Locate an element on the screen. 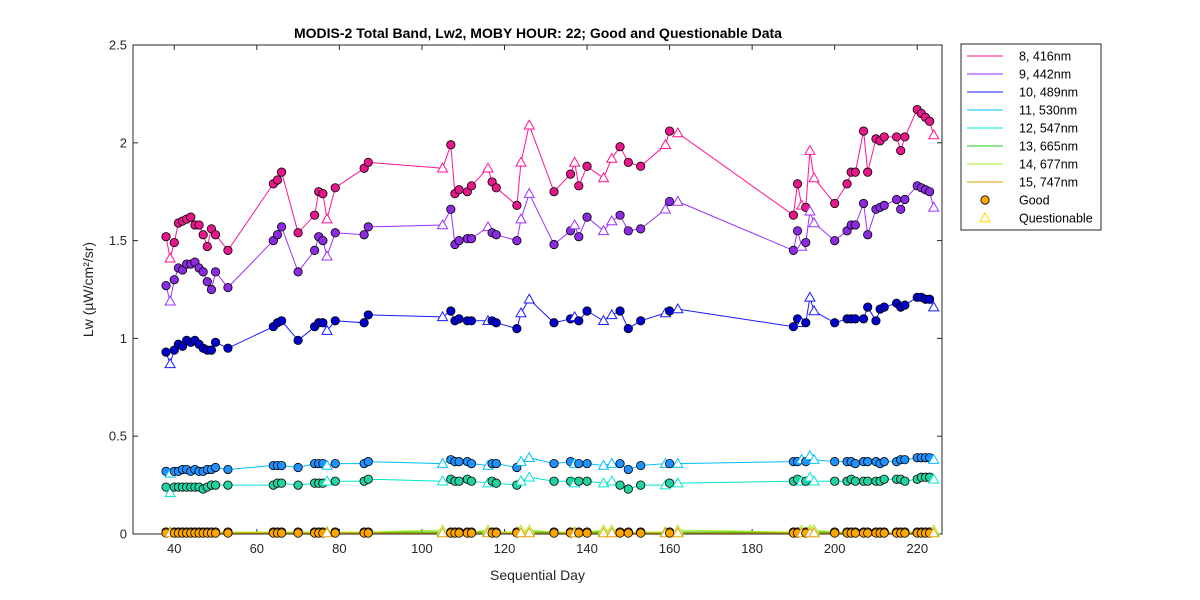 Image resolution: width=1200 pixels, height=600 pixels. legend-label: Questionable is located at coordinates (1056, 219).